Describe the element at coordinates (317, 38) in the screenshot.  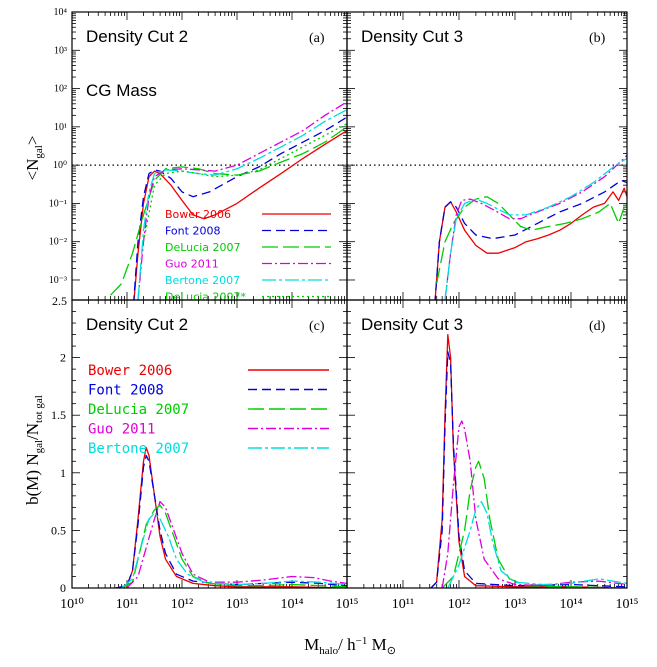
I see `panel-letter: (a)` at that location.